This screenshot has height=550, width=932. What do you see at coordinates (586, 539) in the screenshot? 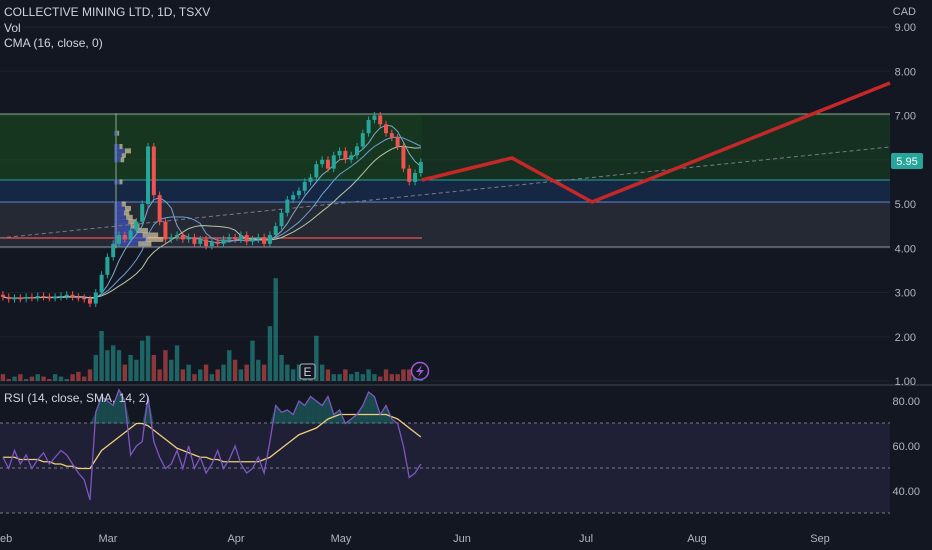
I see `time-tick-label: Jul` at bounding box center [586, 539].